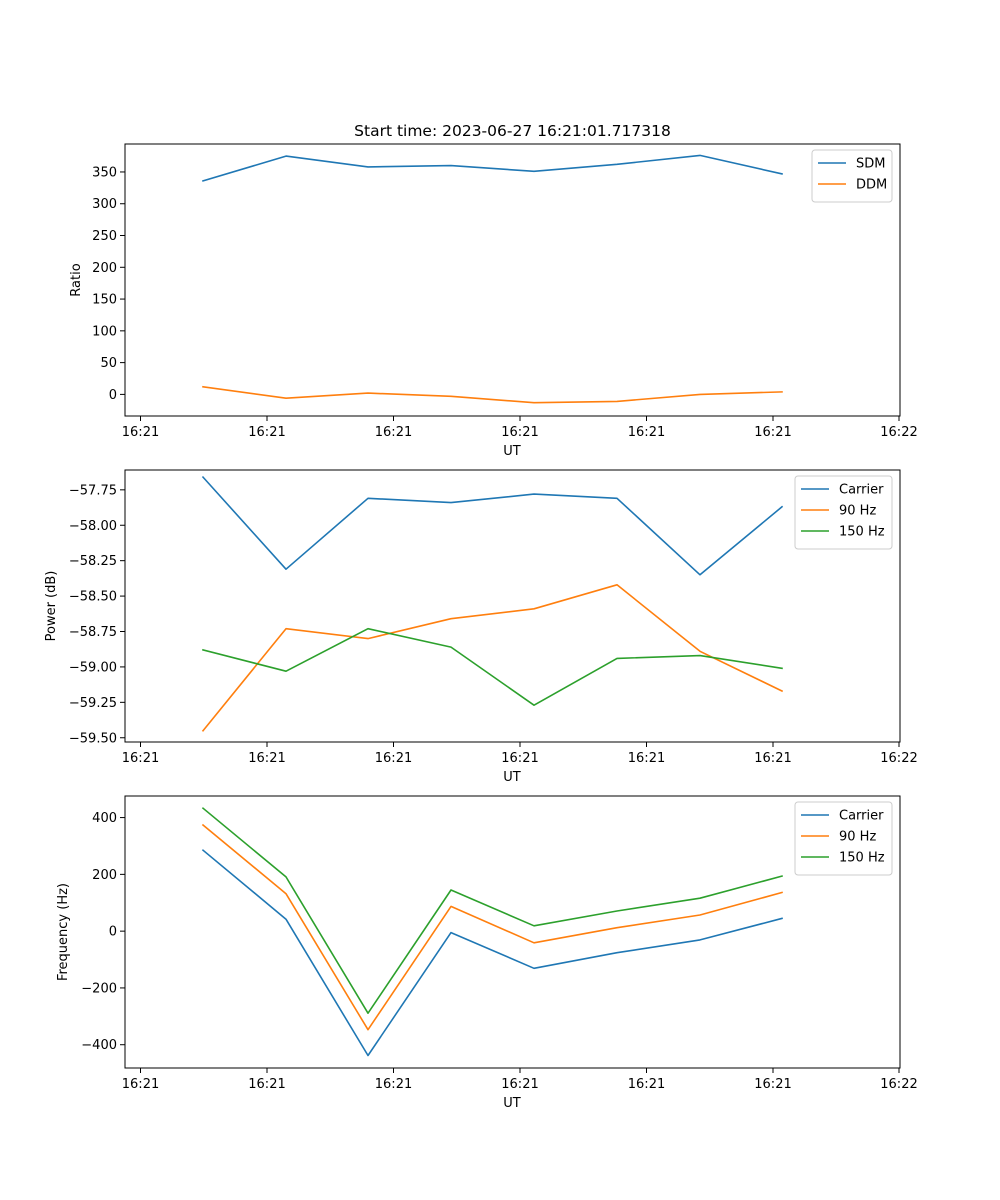 The width and height of the screenshot is (1000, 1200). Describe the element at coordinates (104, 172) in the screenshot. I see `y-tick-label: 350` at that location.